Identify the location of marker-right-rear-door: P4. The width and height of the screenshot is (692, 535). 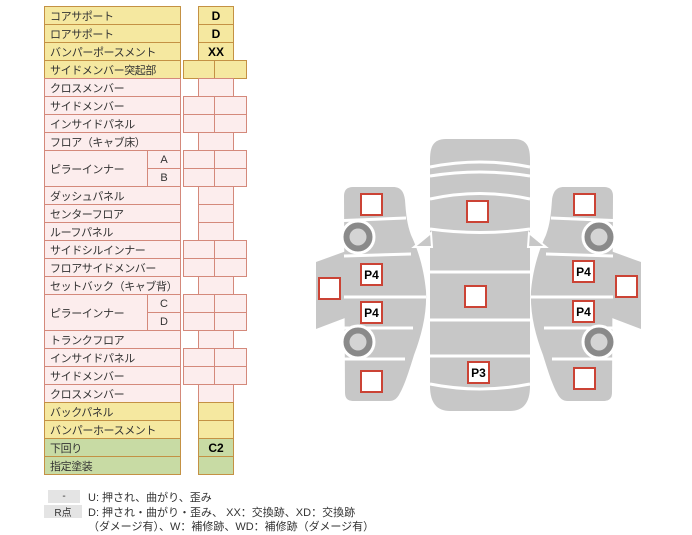
(583, 311).